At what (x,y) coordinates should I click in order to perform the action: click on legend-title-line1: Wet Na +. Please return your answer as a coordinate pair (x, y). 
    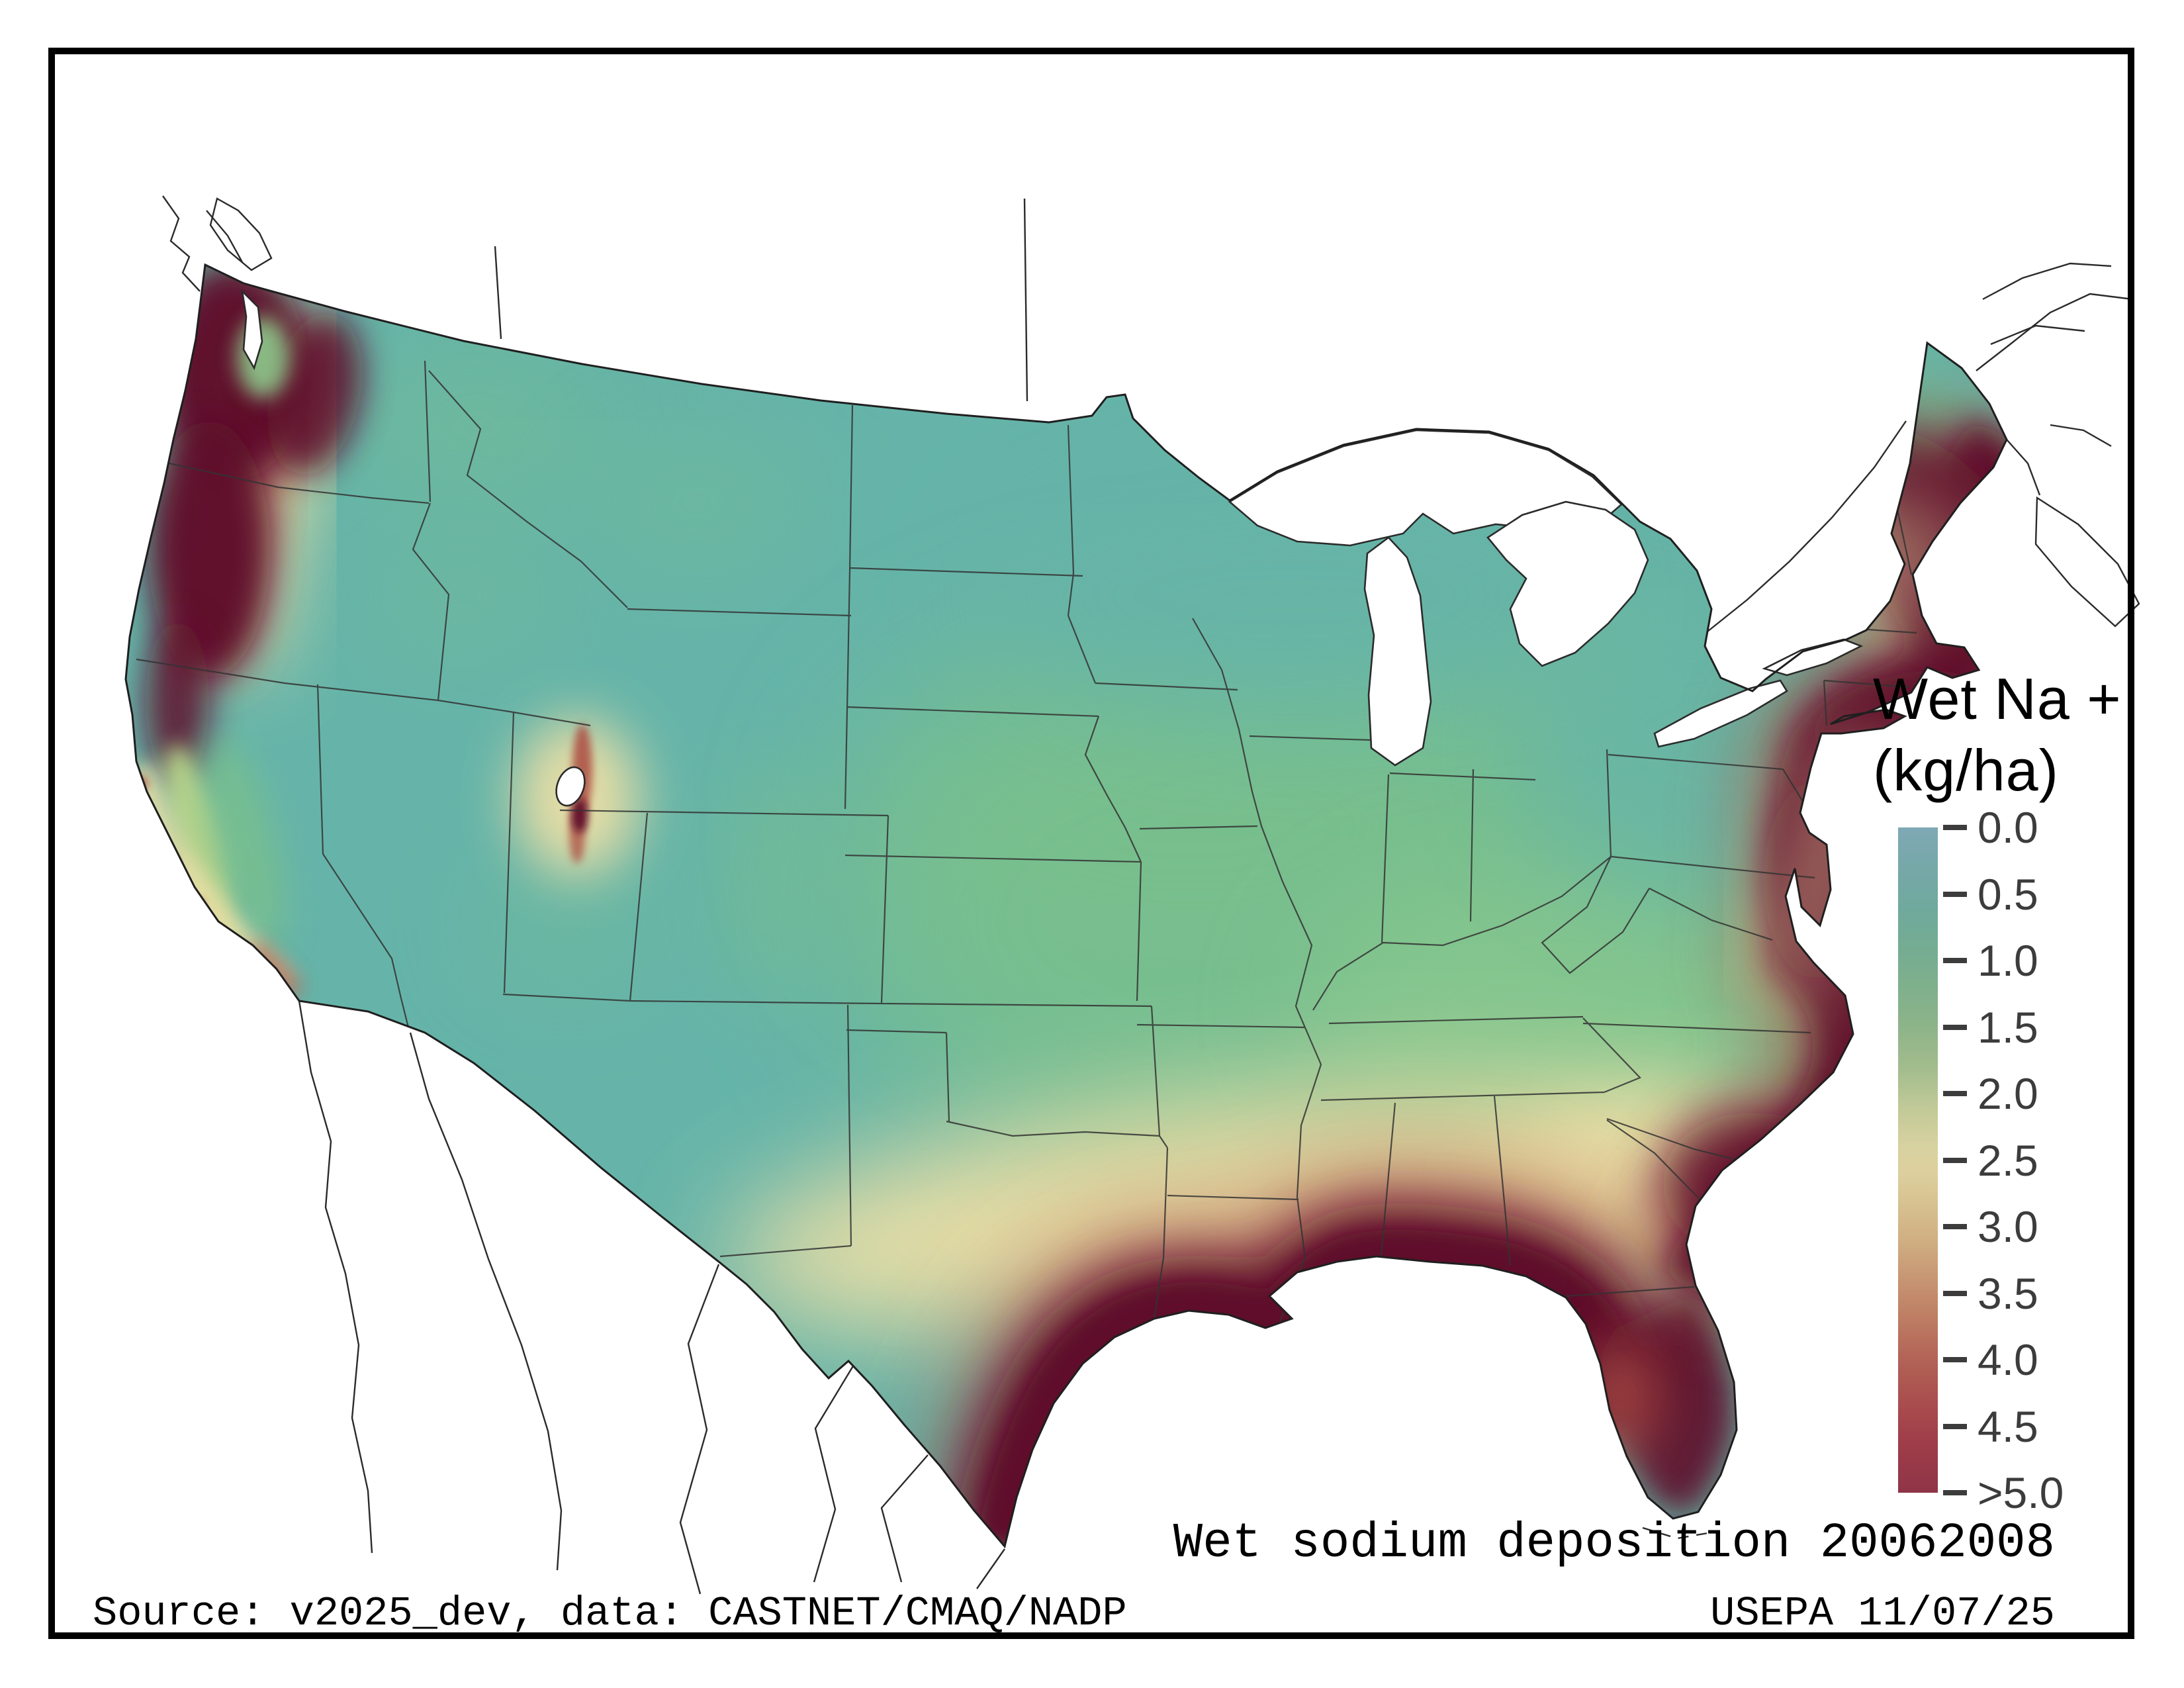
    Looking at the image, I should click on (1997, 698).